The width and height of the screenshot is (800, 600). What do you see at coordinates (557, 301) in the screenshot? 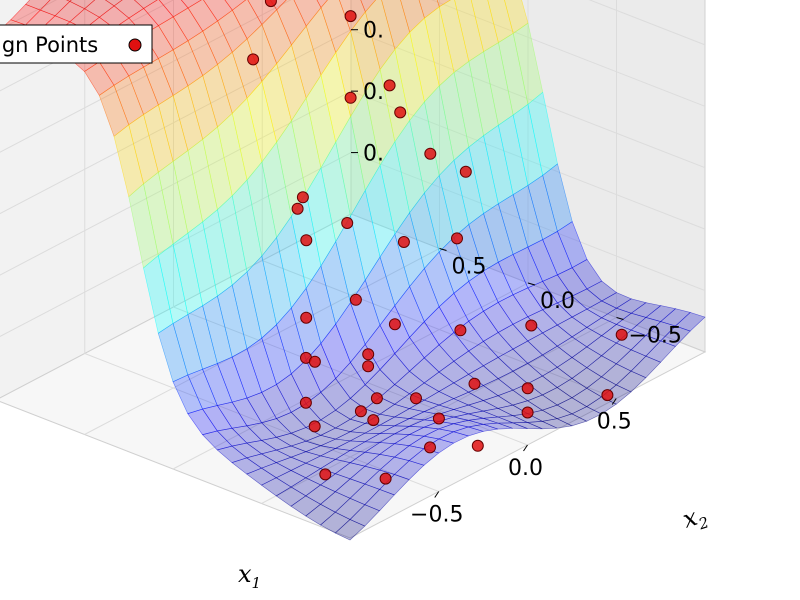
I see `y-tick-label: 0.0` at bounding box center [557, 301].